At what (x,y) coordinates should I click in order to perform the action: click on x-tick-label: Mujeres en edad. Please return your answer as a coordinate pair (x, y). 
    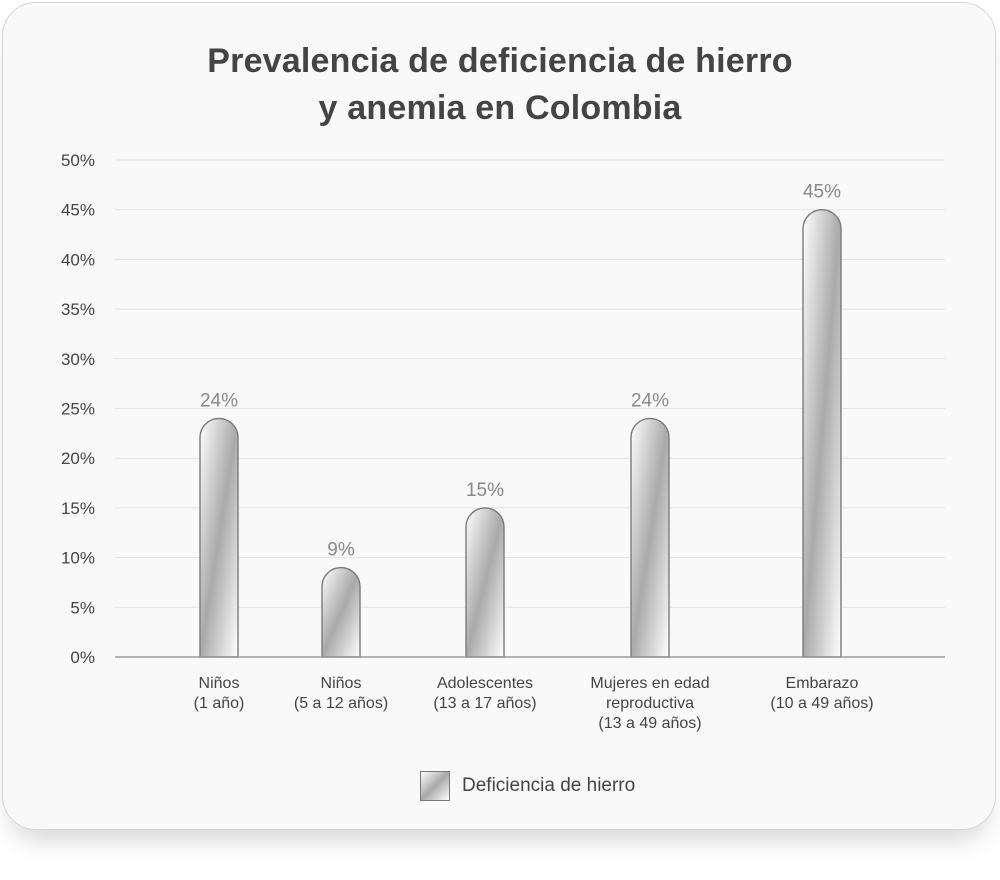
    Looking at the image, I should click on (649, 683).